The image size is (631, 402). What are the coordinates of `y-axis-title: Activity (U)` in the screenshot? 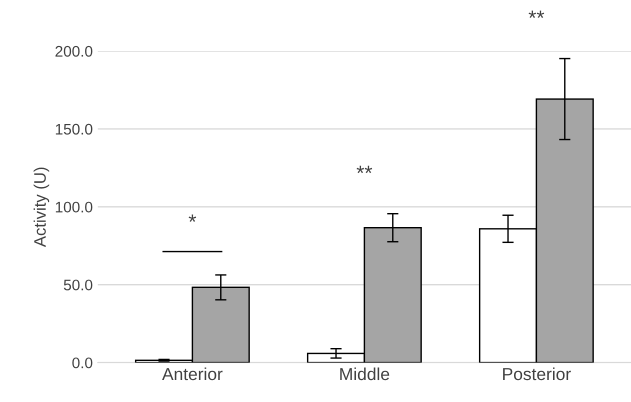 It's located at (42, 208).